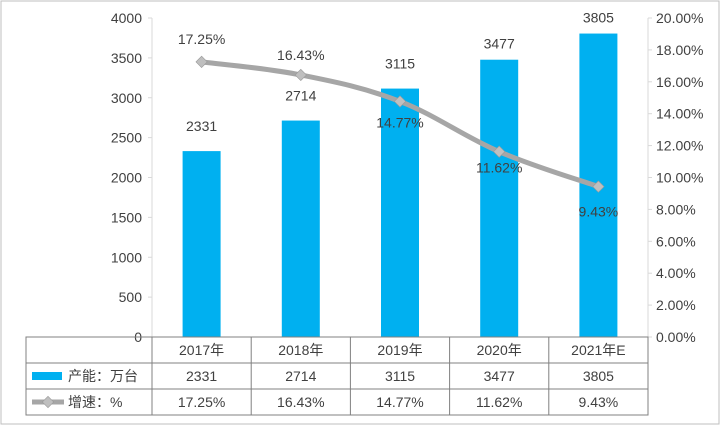 The height and width of the screenshot is (430, 720). What do you see at coordinates (126, 178) in the screenshot?
I see `y-left-tick-label: 2000` at bounding box center [126, 178].